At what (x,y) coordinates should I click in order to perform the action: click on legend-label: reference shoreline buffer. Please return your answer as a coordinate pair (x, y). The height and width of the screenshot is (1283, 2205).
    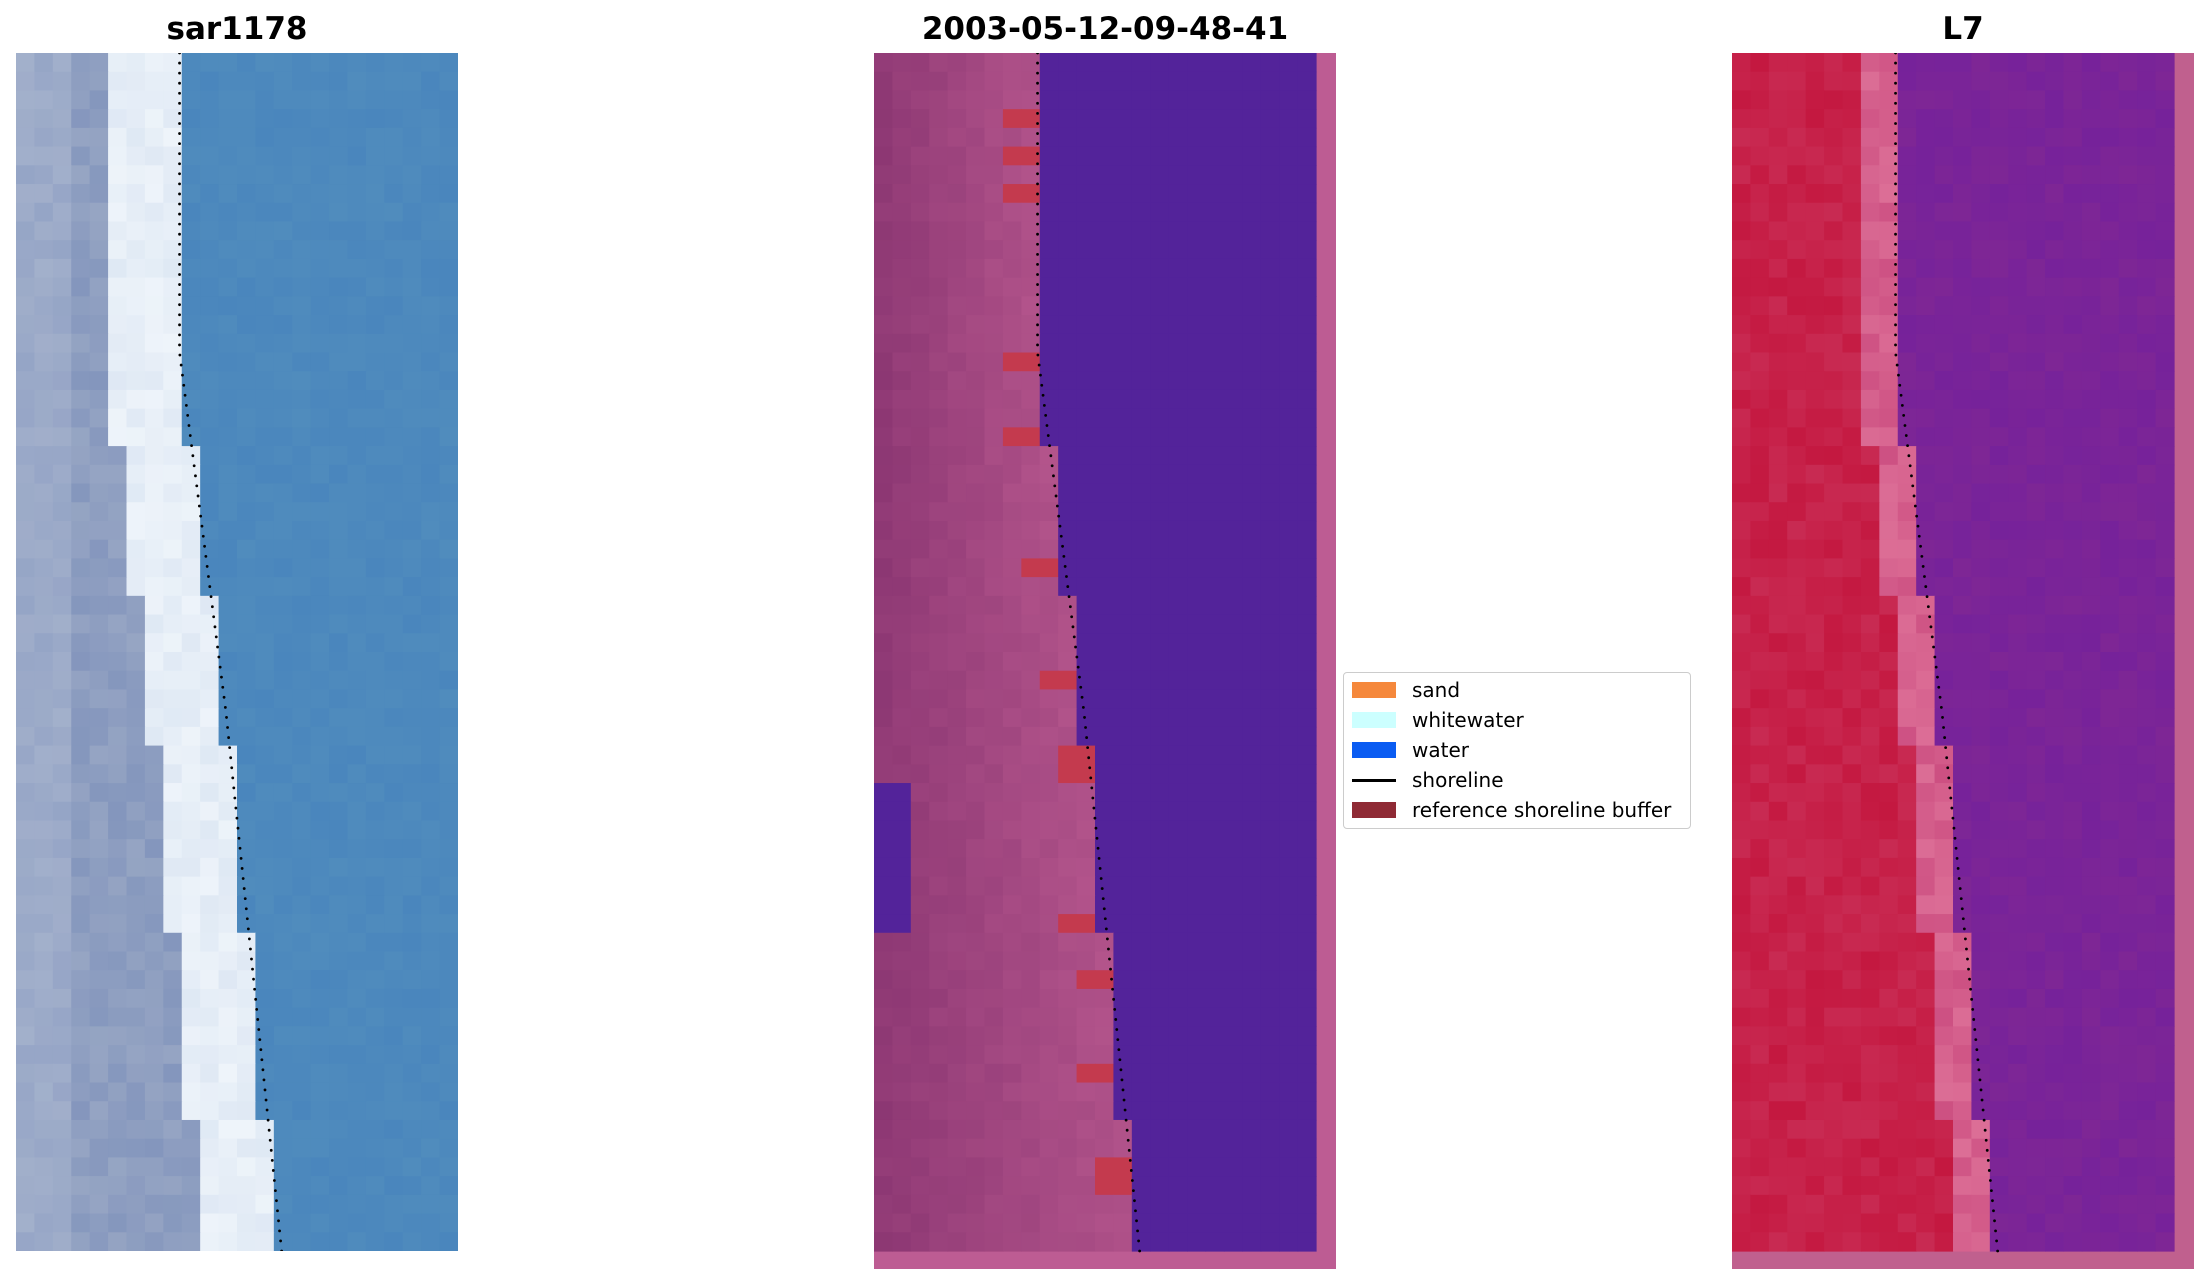
    Looking at the image, I should click on (1542, 810).